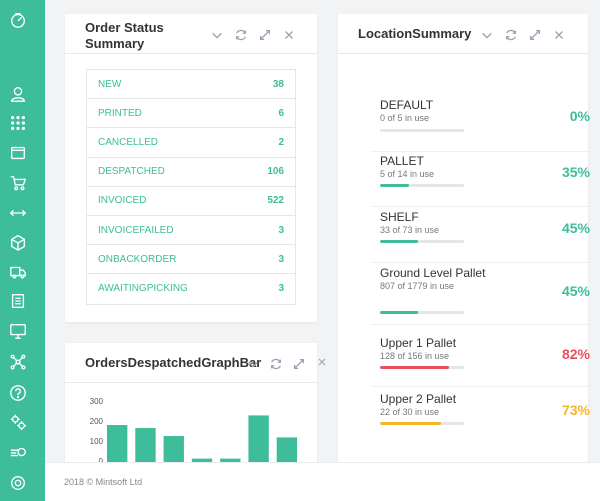  What do you see at coordinates (97, 401) in the screenshot?
I see `y-tick-label: 300` at bounding box center [97, 401].